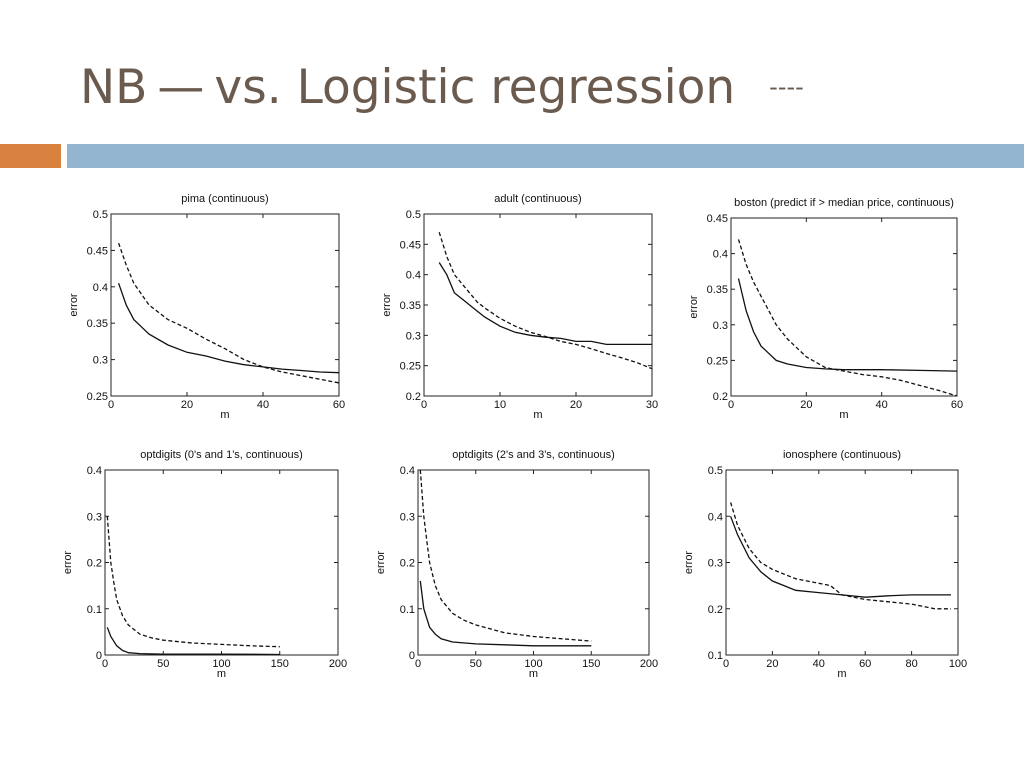  Describe the element at coordinates (100, 215) in the screenshot. I see `y-tick-label: 0.5` at that location.